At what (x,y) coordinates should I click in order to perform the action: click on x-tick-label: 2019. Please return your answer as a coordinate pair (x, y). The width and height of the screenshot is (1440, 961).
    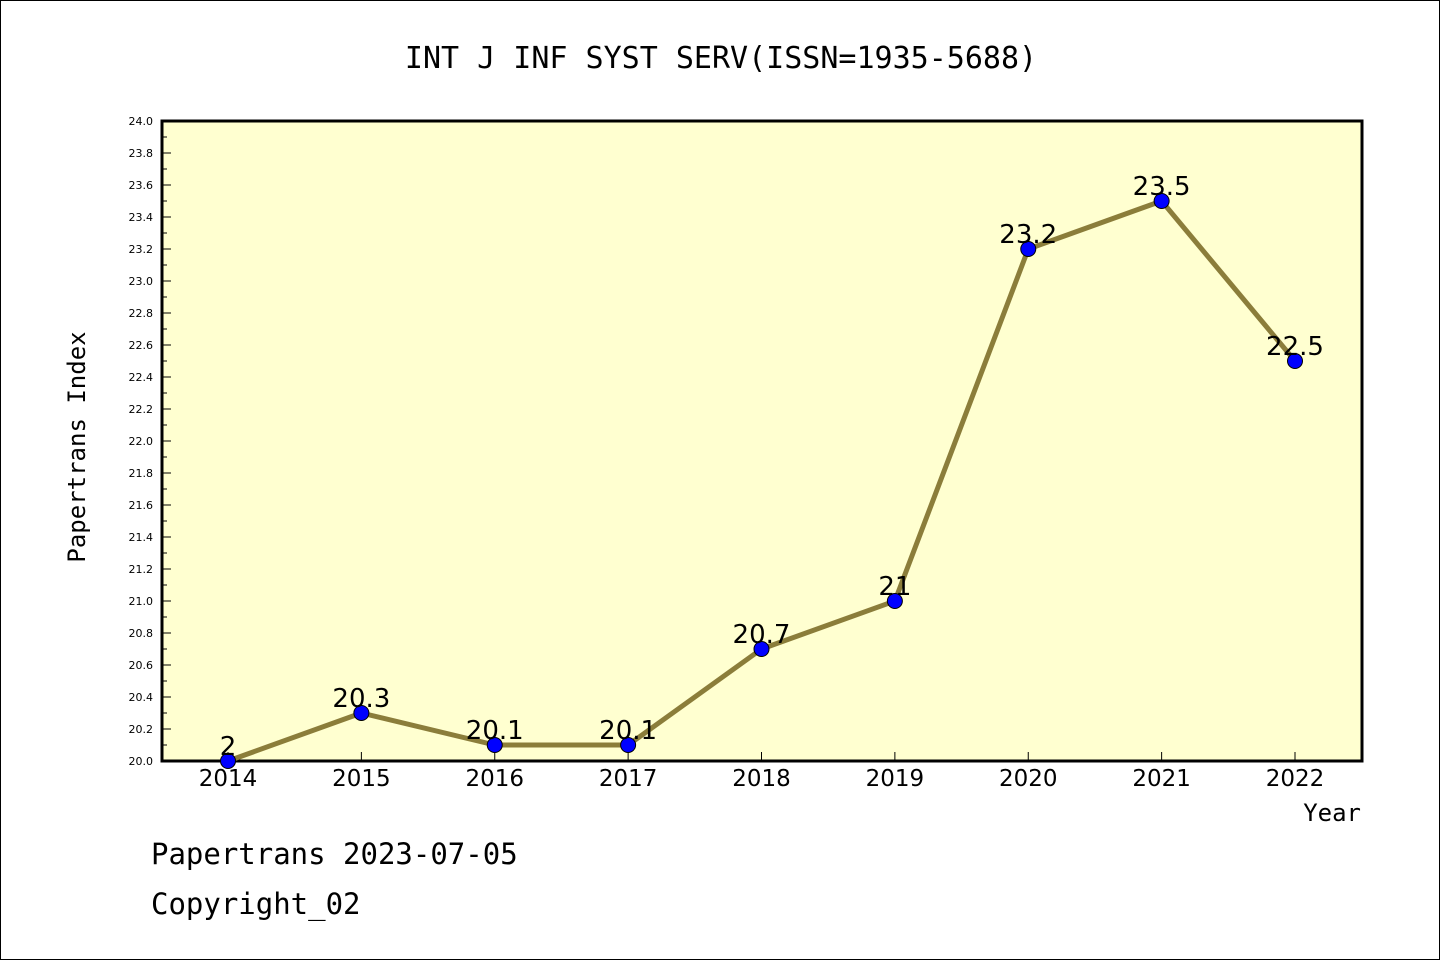
    Looking at the image, I should click on (895, 779).